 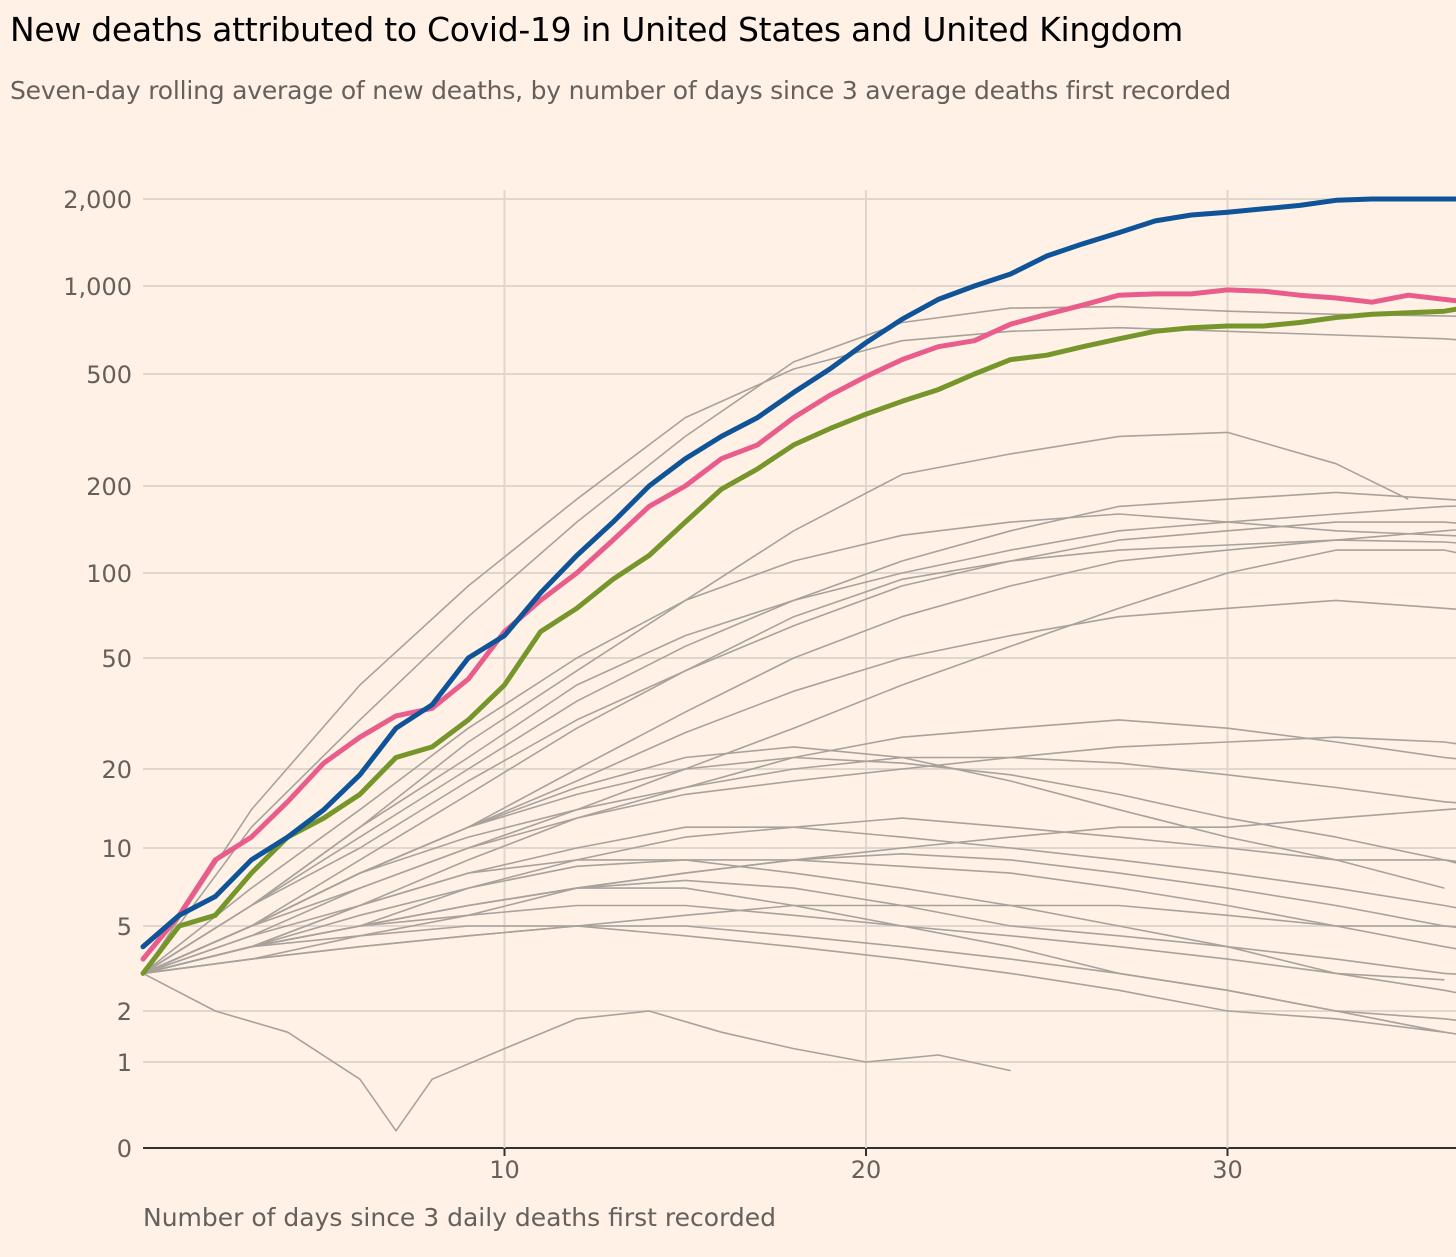 I want to click on y-axis-ticks: 0 1 2 5 10 20 50 100 200 500 1,000 2,000, so click(x=97, y=674).